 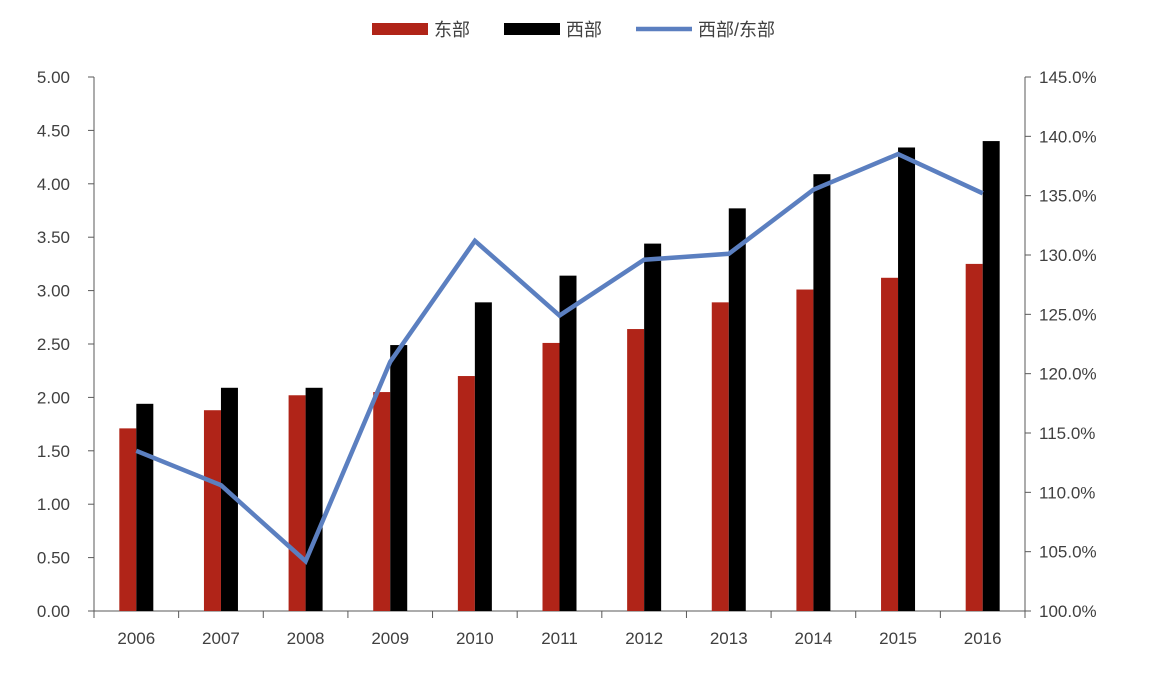 What do you see at coordinates (974, 437) in the screenshot?
I see `bar-east-2016` at bounding box center [974, 437].